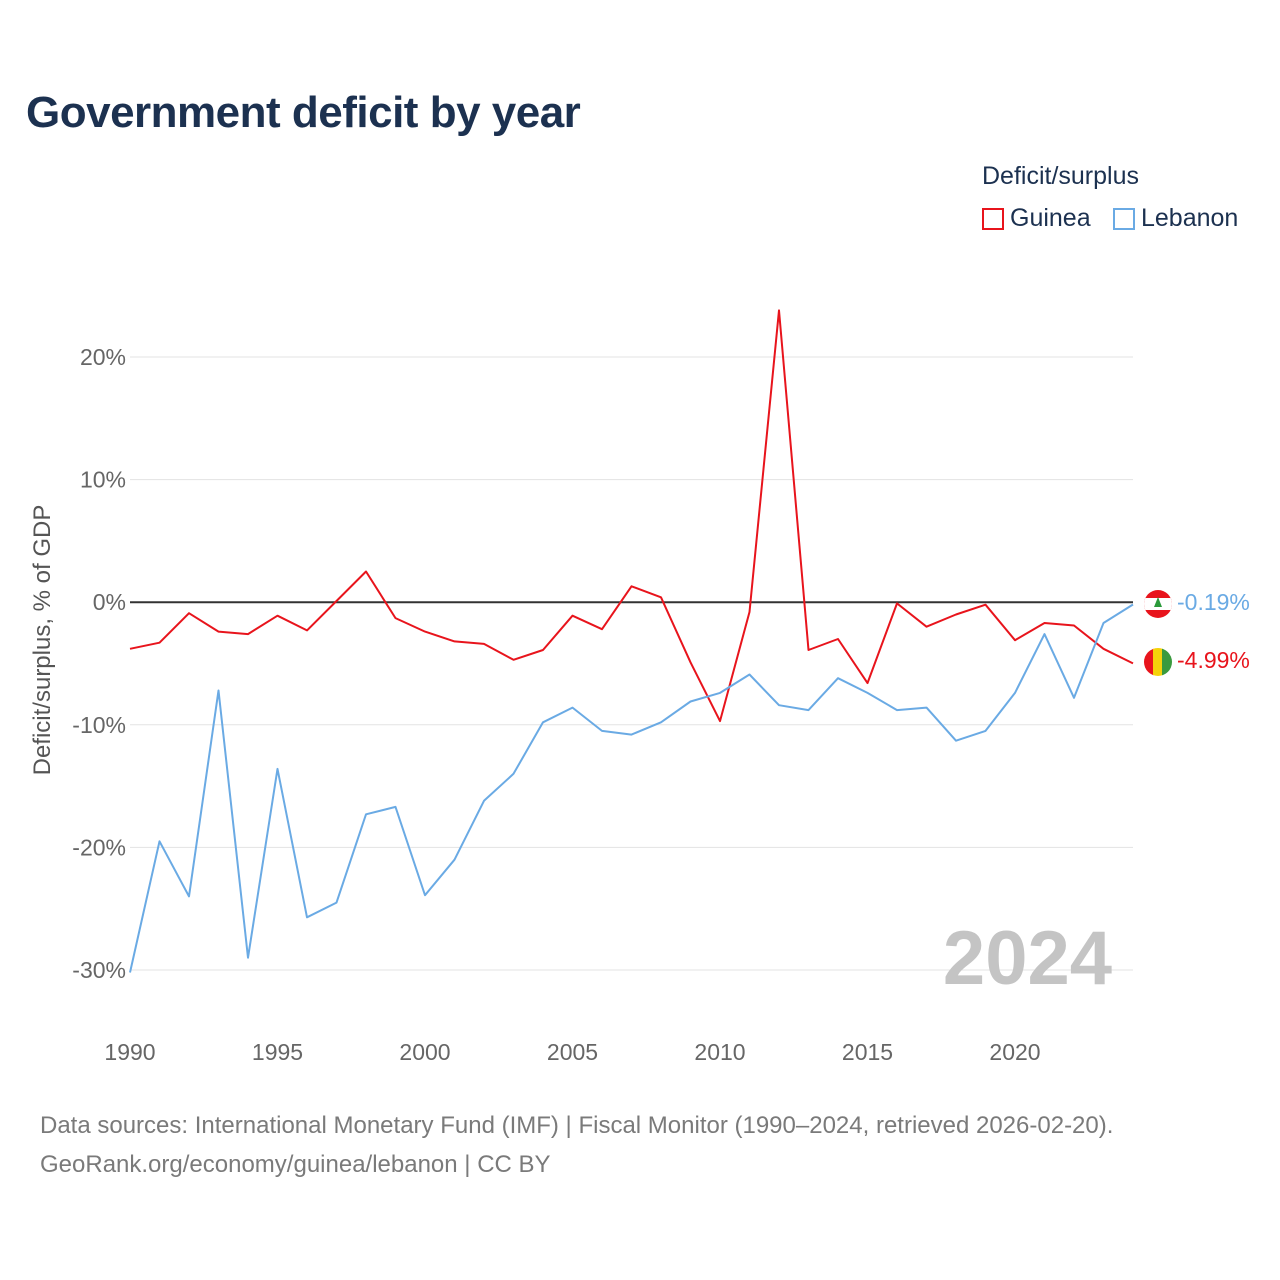  What do you see at coordinates (109, 602) in the screenshot?
I see `y-tick-label: 0%` at bounding box center [109, 602].